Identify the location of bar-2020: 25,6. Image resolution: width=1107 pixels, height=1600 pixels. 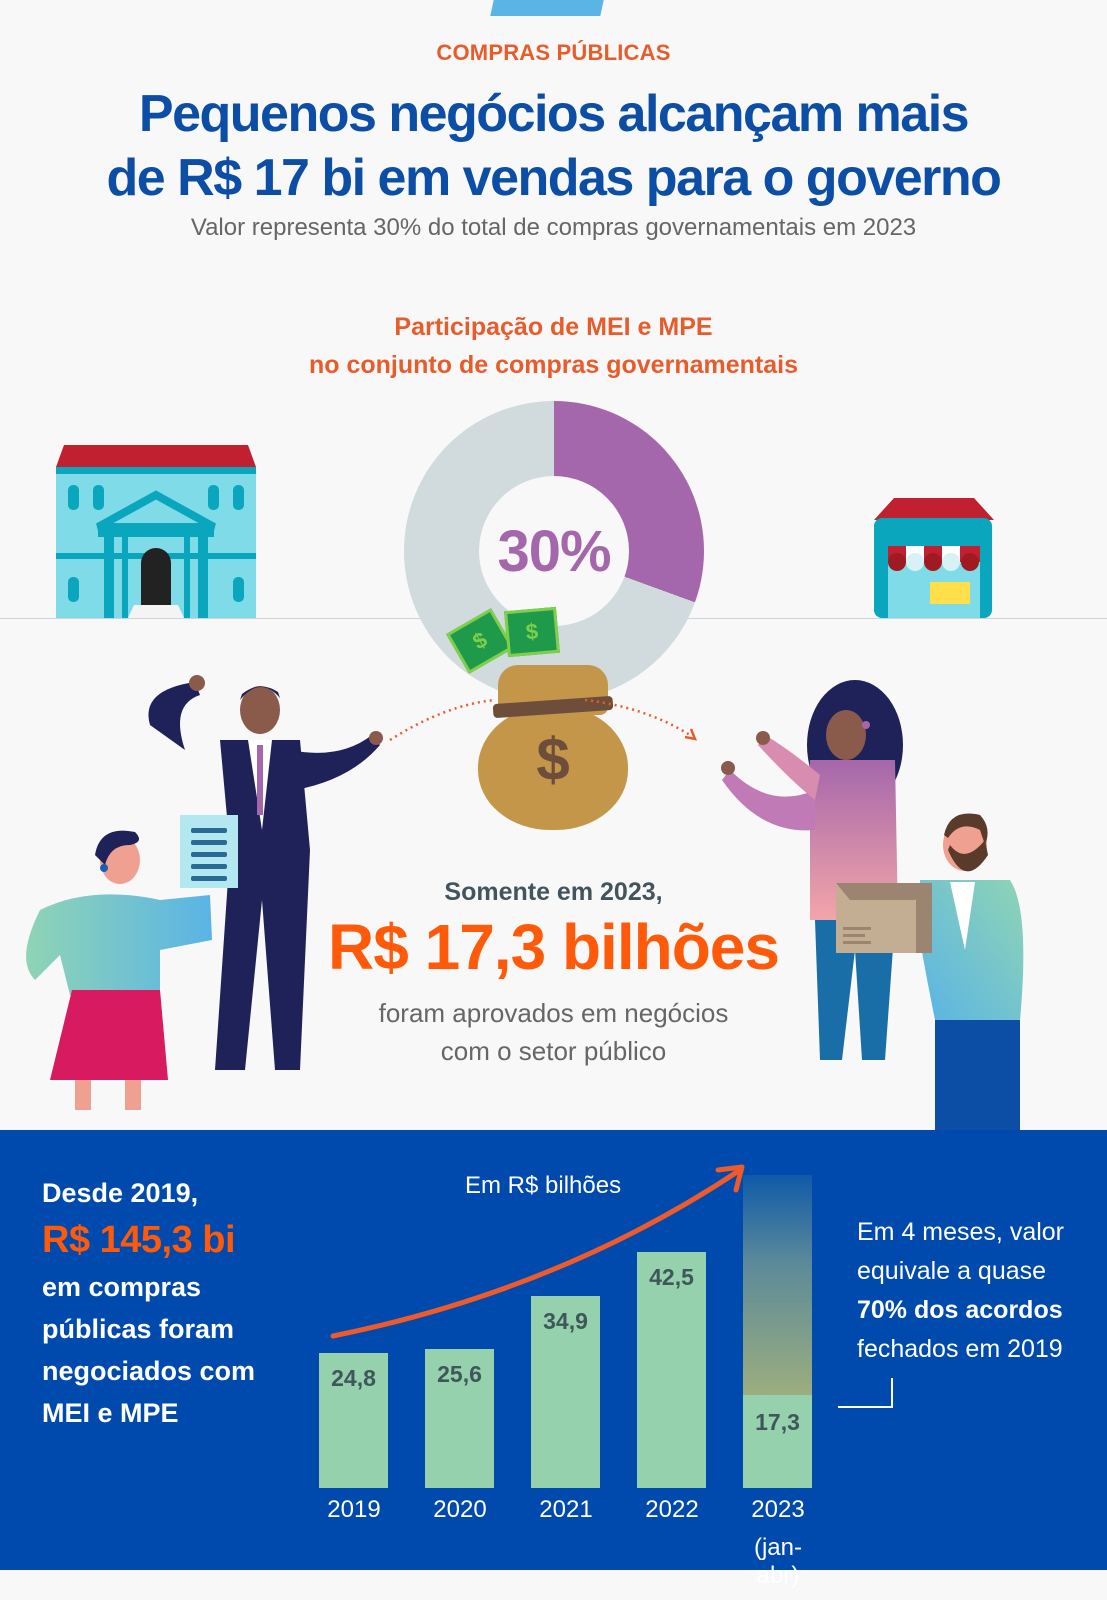
(459, 1418).